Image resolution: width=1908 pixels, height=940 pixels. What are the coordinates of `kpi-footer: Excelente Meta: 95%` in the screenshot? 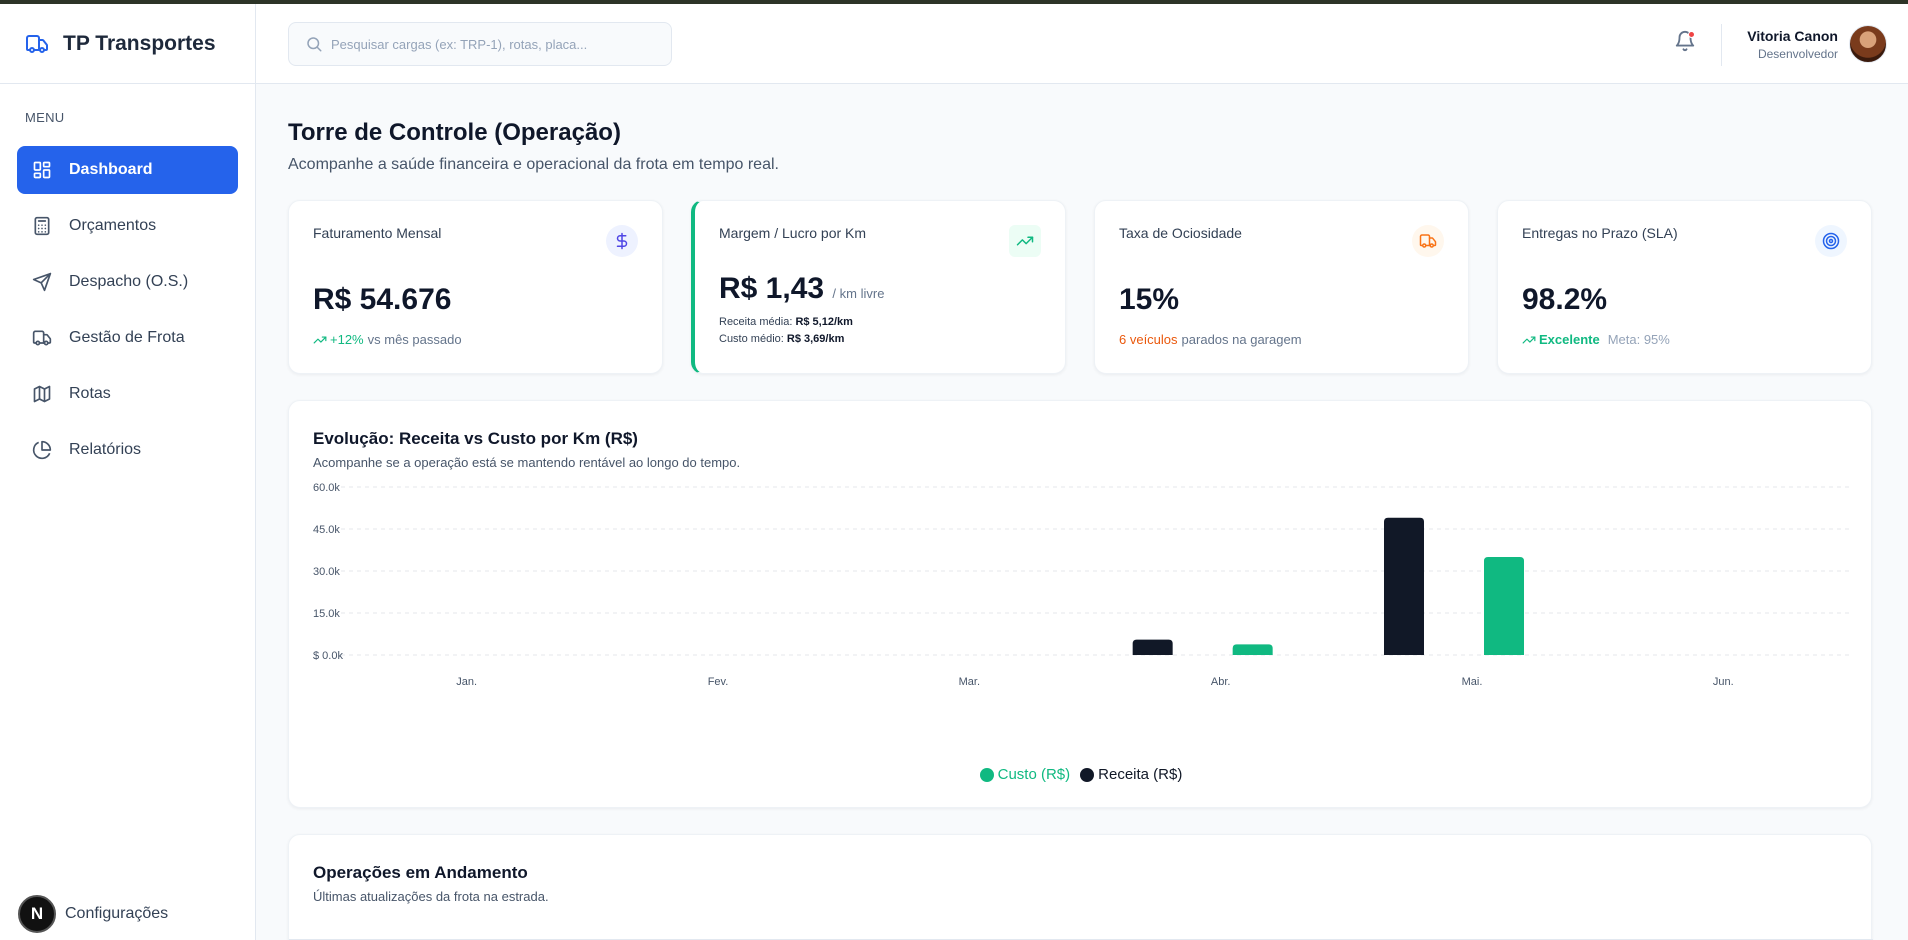 It's located at (1596, 339).